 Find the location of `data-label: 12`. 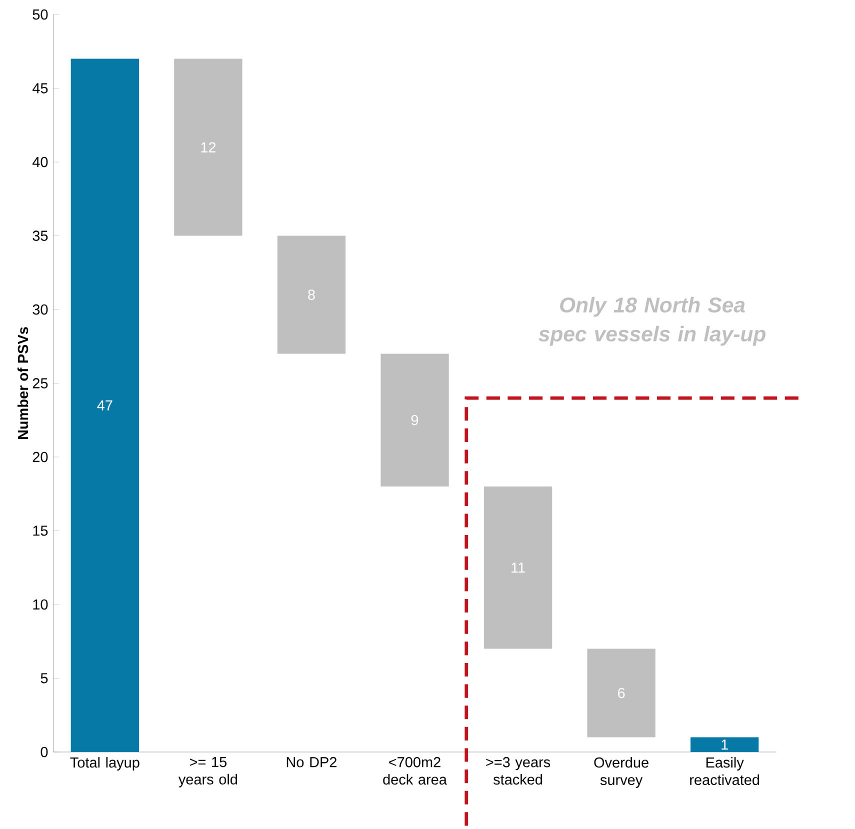

data-label: 12 is located at coordinates (208, 147).